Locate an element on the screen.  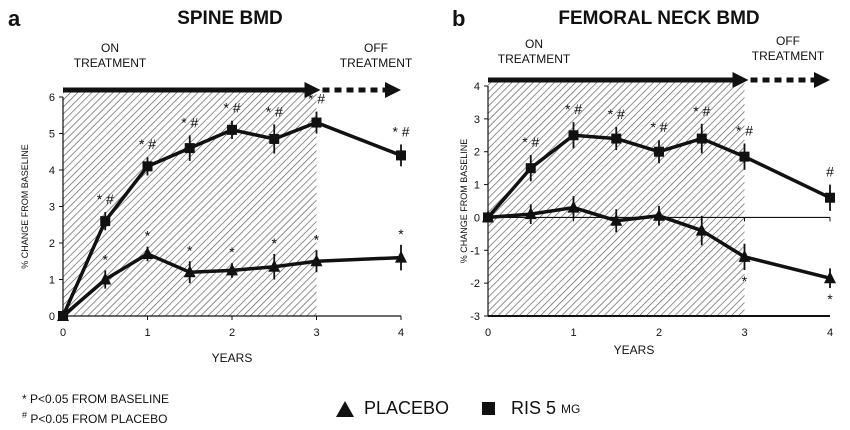
panel-a-x-tick-label: 1 is located at coordinates (147, 333).